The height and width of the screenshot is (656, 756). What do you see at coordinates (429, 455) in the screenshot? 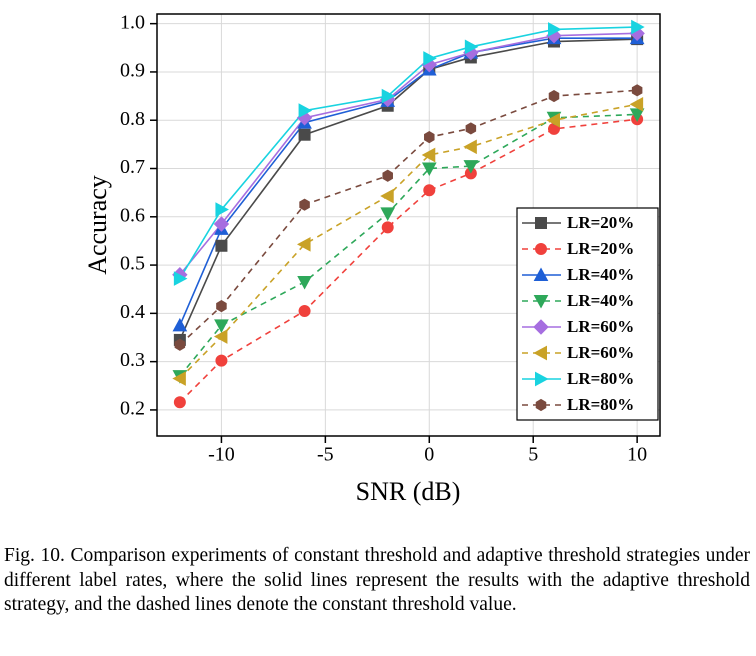
I see `x-tick-label: 0` at bounding box center [429, 455].